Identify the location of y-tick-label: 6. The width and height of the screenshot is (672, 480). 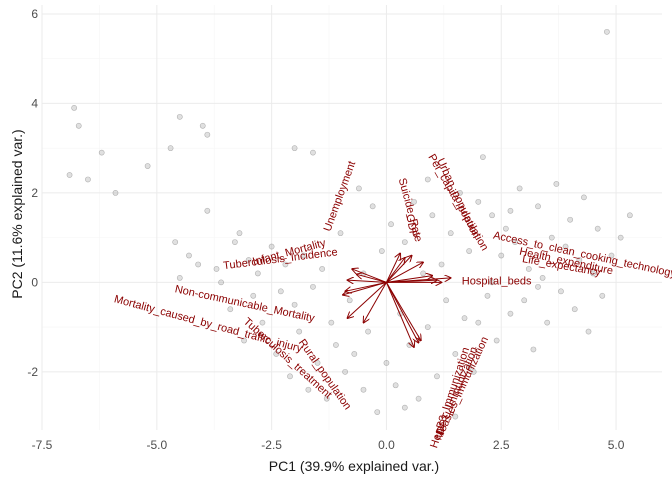
(34, 14).